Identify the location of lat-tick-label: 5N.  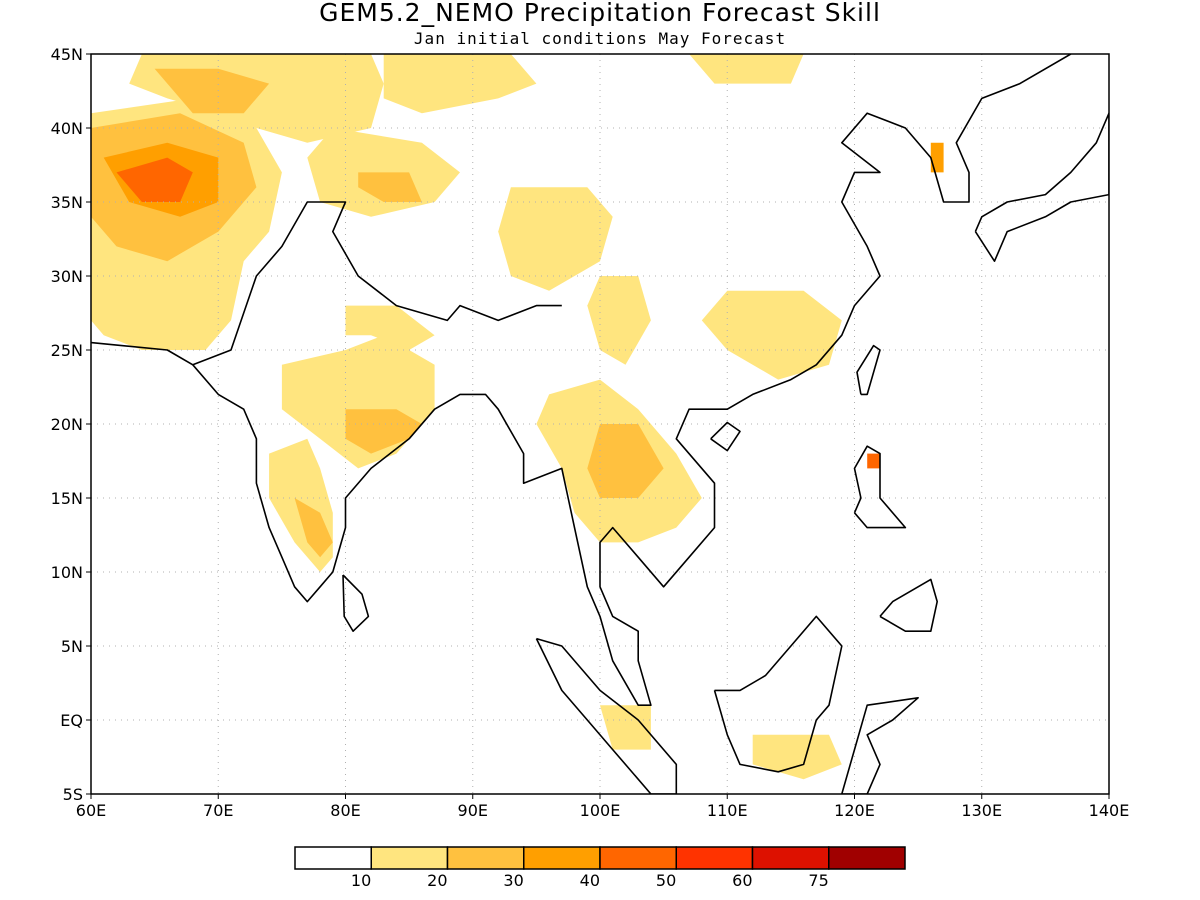
(72, 646).